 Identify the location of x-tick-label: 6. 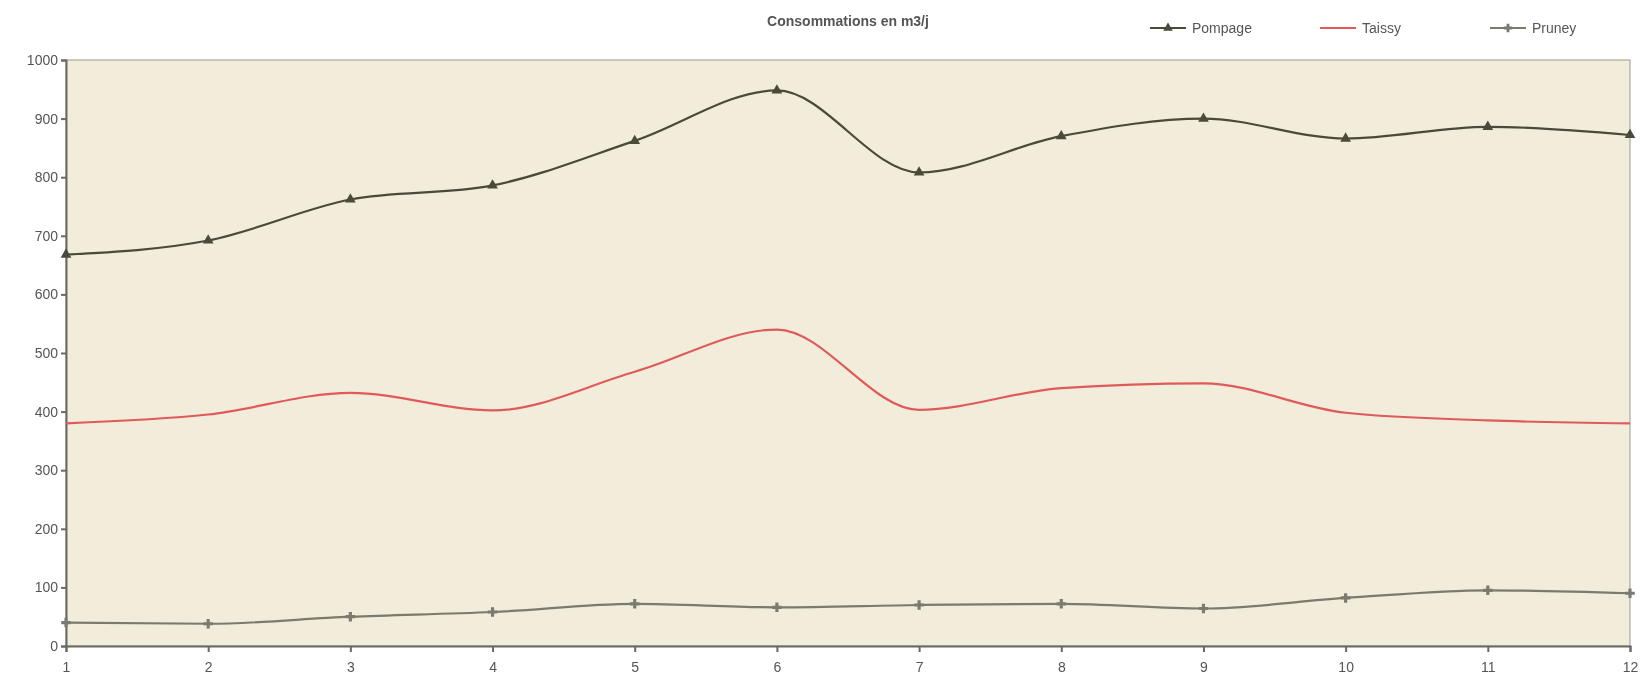
(777, 666).